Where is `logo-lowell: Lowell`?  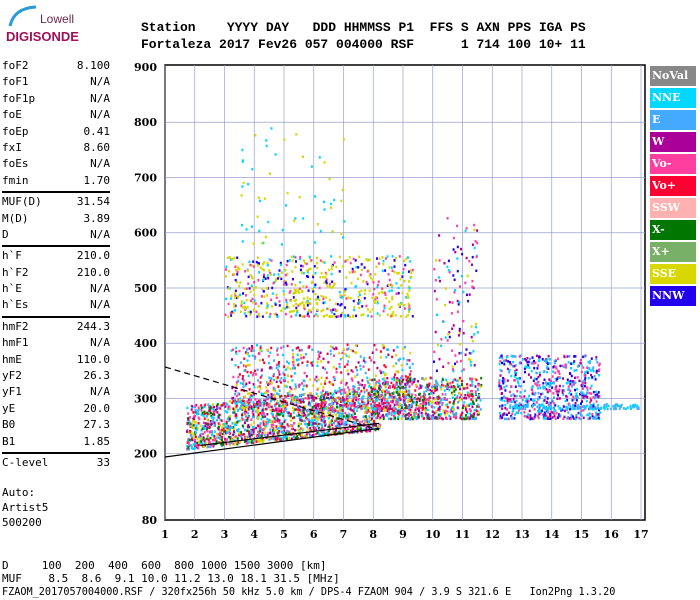
logo-lowell: Lowell is located at coordinates (57, 19).